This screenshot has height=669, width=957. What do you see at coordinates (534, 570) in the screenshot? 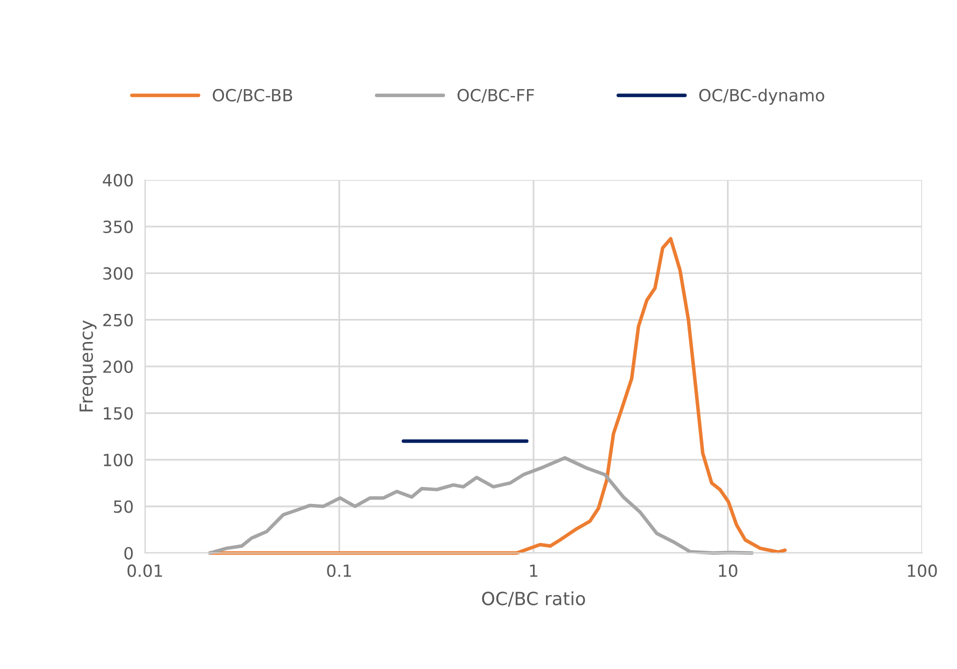
I see `x-tick-label: 1` at bounding box center [534, 570].